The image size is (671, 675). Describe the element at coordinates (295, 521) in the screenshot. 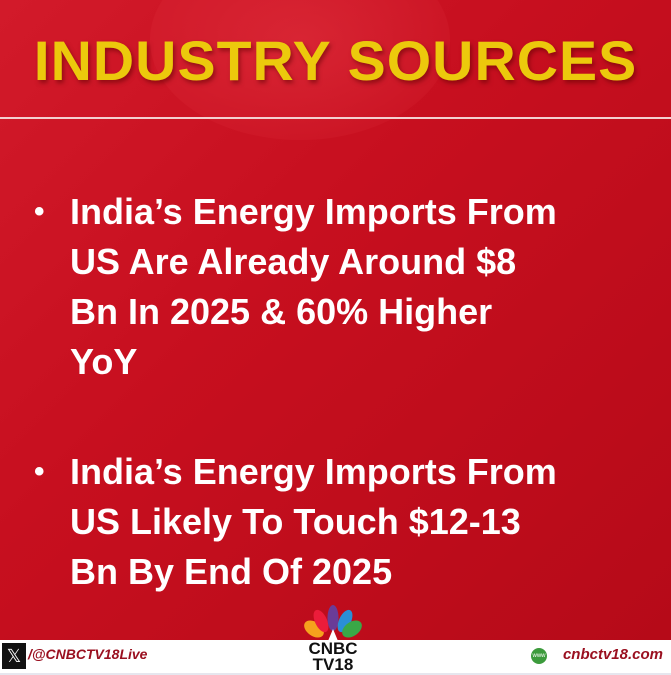

I see `bullet-line: US Likely To Touch $12-13` at that location.